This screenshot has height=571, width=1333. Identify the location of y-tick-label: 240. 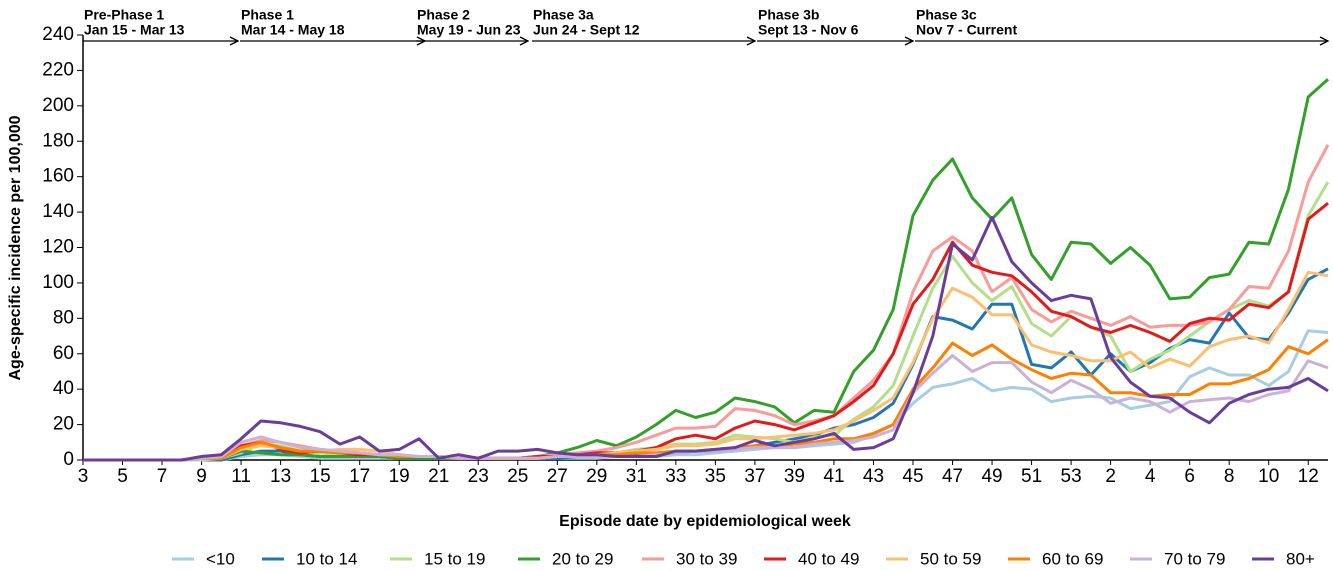
(58, 34).